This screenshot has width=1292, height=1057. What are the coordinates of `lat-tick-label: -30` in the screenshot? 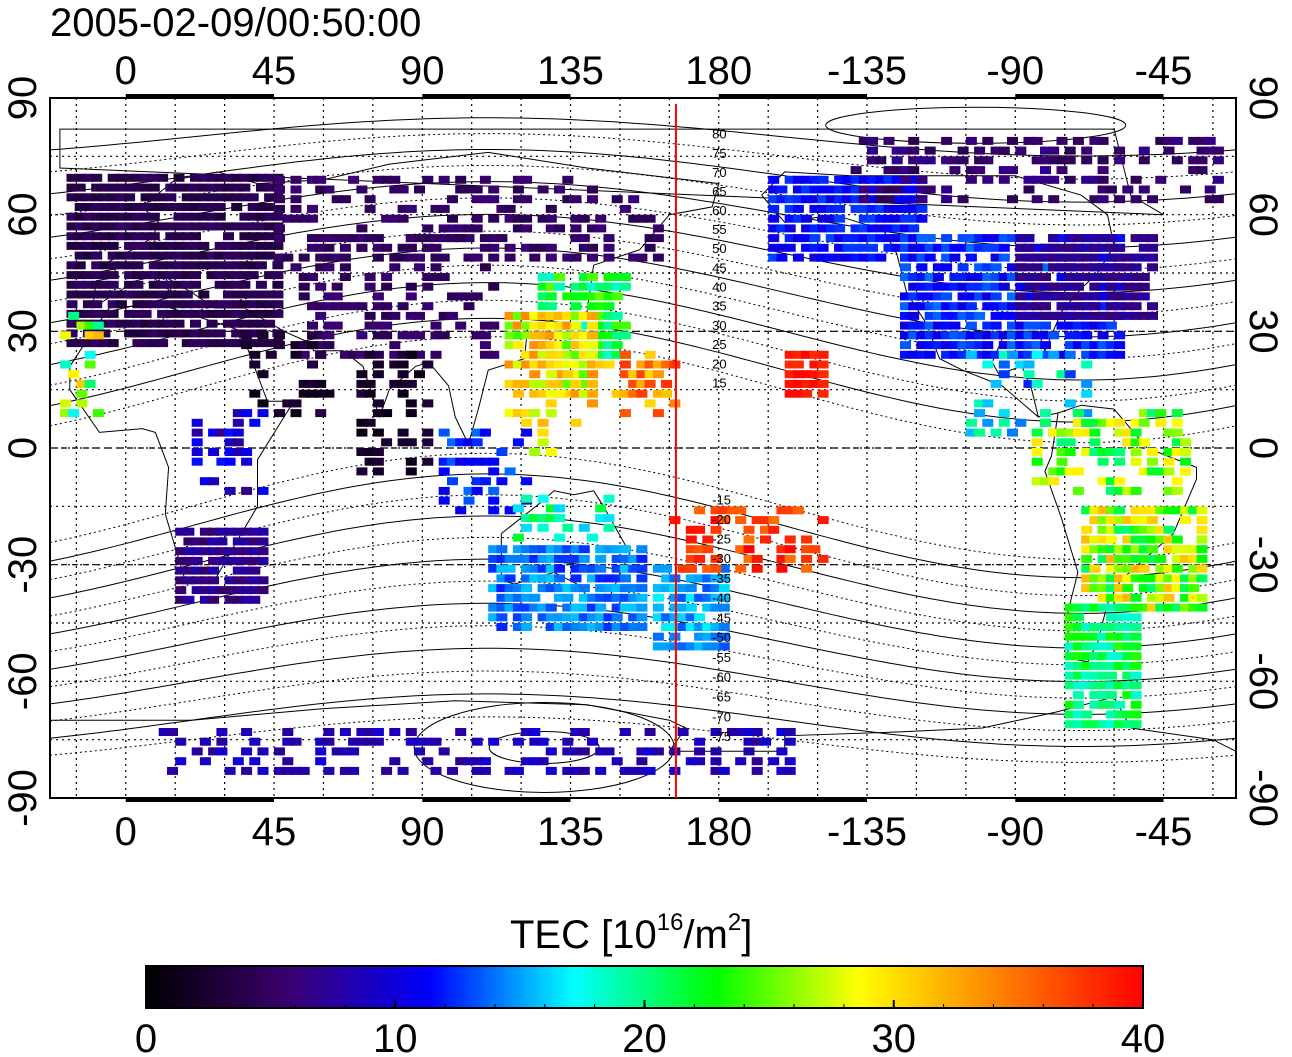 It's located at (23, 565).